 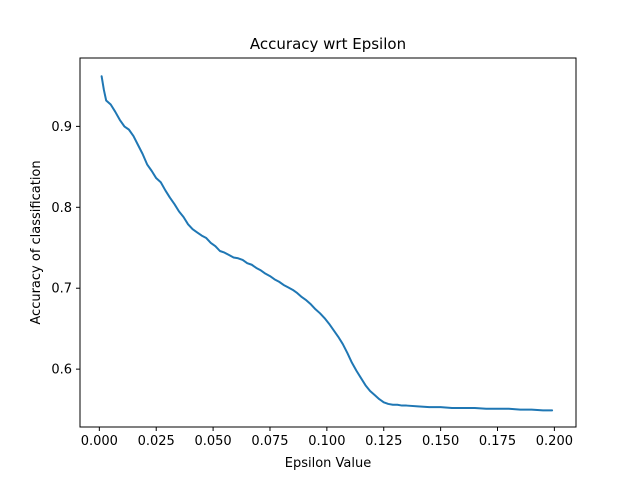 I want to click on x-tick-label: 0.050, so click(x=212, y=441).